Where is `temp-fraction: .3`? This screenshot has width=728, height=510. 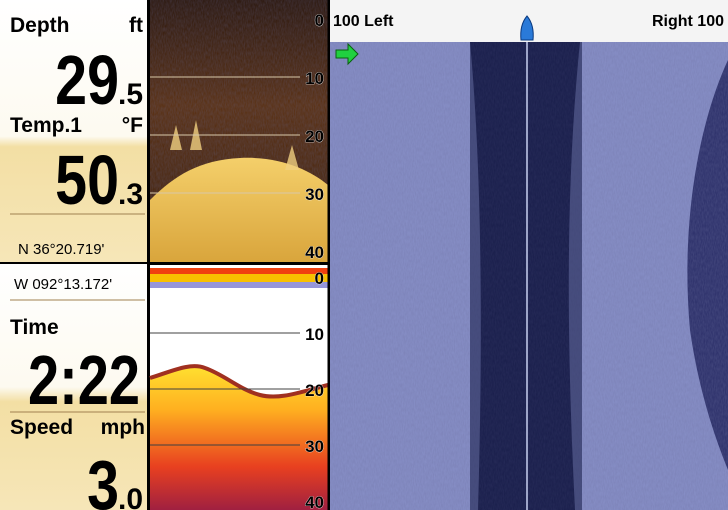
temp-fraction: .3 is located at coordinates (130, 194).